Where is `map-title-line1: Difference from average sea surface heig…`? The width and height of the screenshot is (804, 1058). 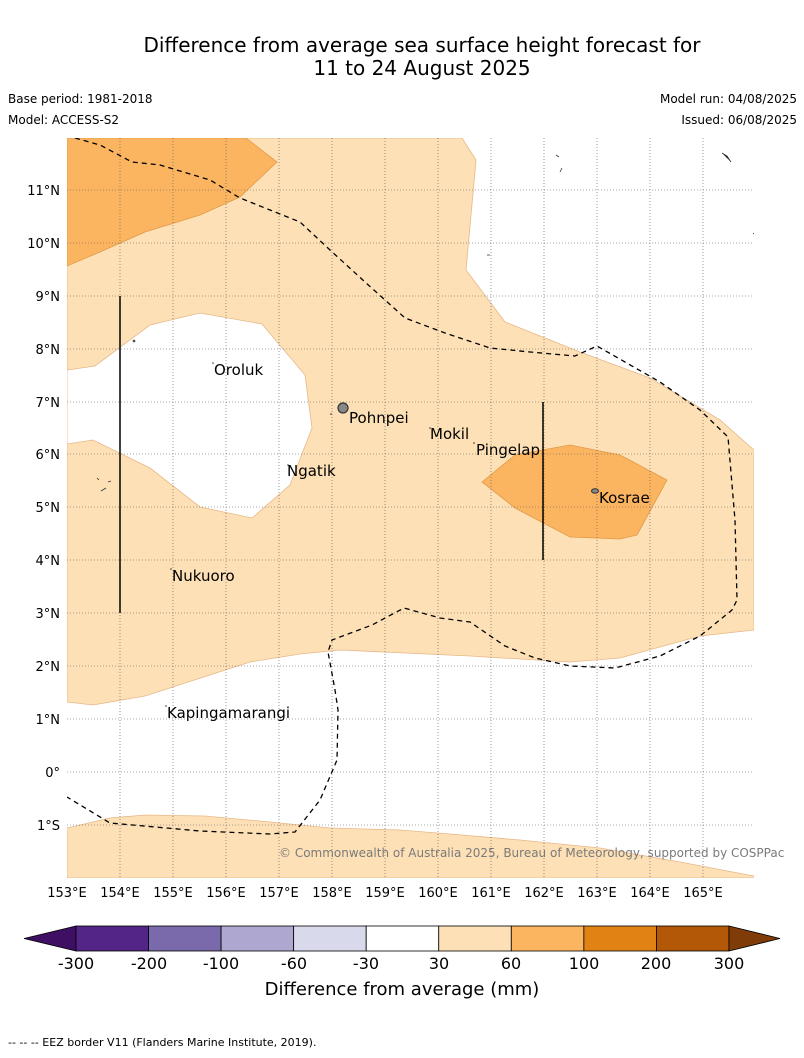 map-title-line1: Difference from average sea surface heig… is located at coordinates (422, 45).